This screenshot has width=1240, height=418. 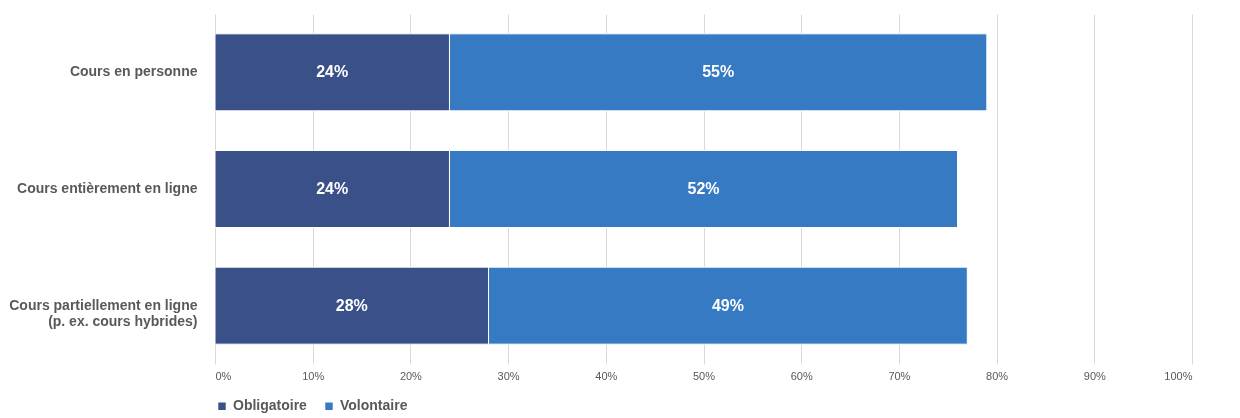 What do you see at coordinates (1095, 375) in the screenshot?
I see `x-tick-label: 90%` at bounding box center [1095, 375].